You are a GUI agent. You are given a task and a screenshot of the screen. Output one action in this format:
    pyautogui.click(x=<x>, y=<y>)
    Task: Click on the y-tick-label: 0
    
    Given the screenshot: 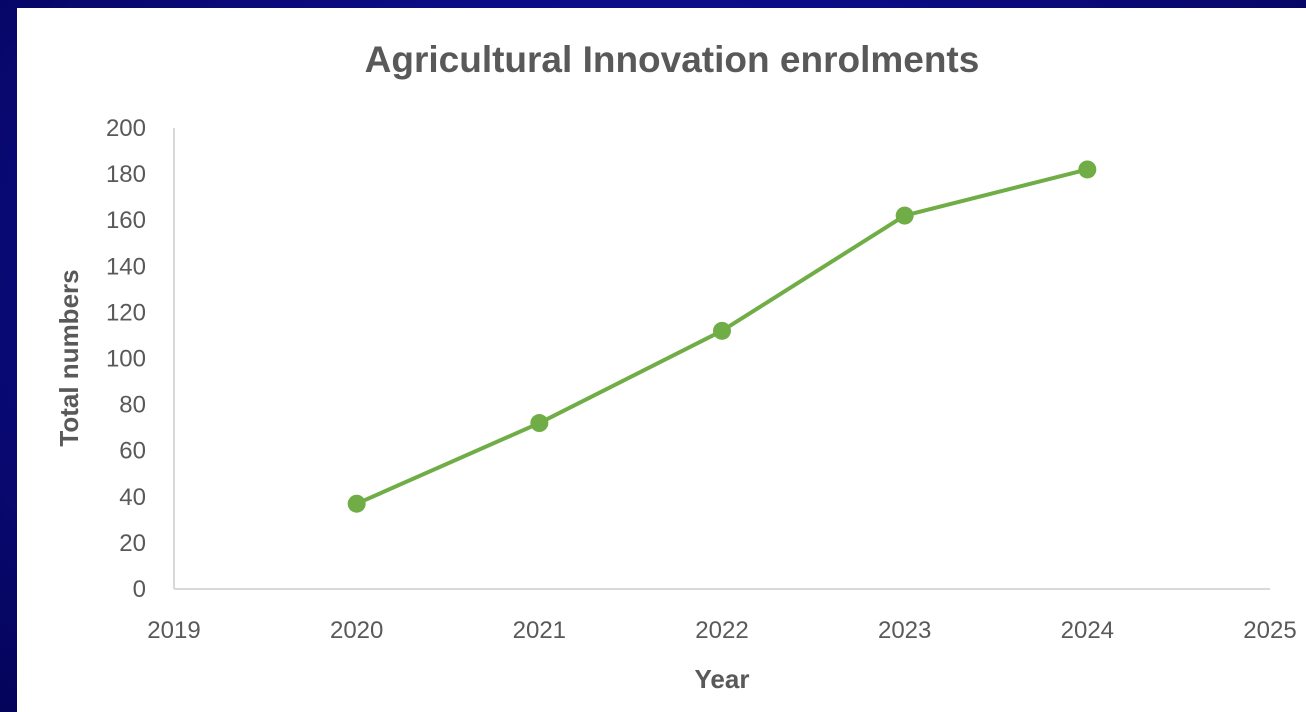 What is the action you would take?
    pyautogui.click(x=139, y=589)
    